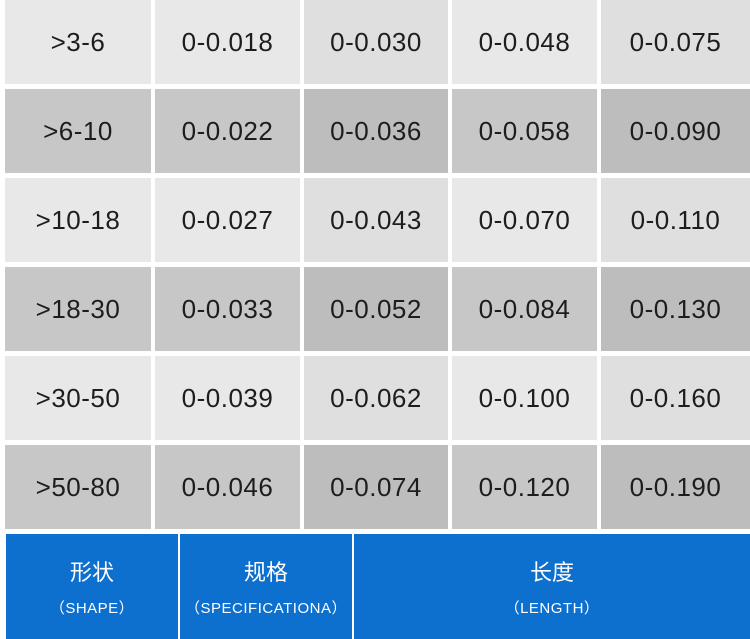 Image resolution: width=750 pixels, height=639 pixels. I want to click on shape-header-cn: 形状, so click(91, 573).